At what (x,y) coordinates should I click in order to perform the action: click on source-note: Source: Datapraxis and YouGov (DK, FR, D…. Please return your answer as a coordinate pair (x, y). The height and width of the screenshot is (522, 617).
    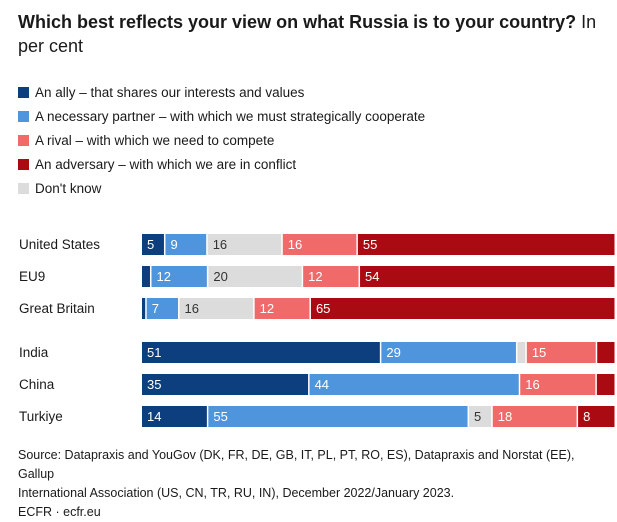
    Looking at the image, I should click on (313, 484).